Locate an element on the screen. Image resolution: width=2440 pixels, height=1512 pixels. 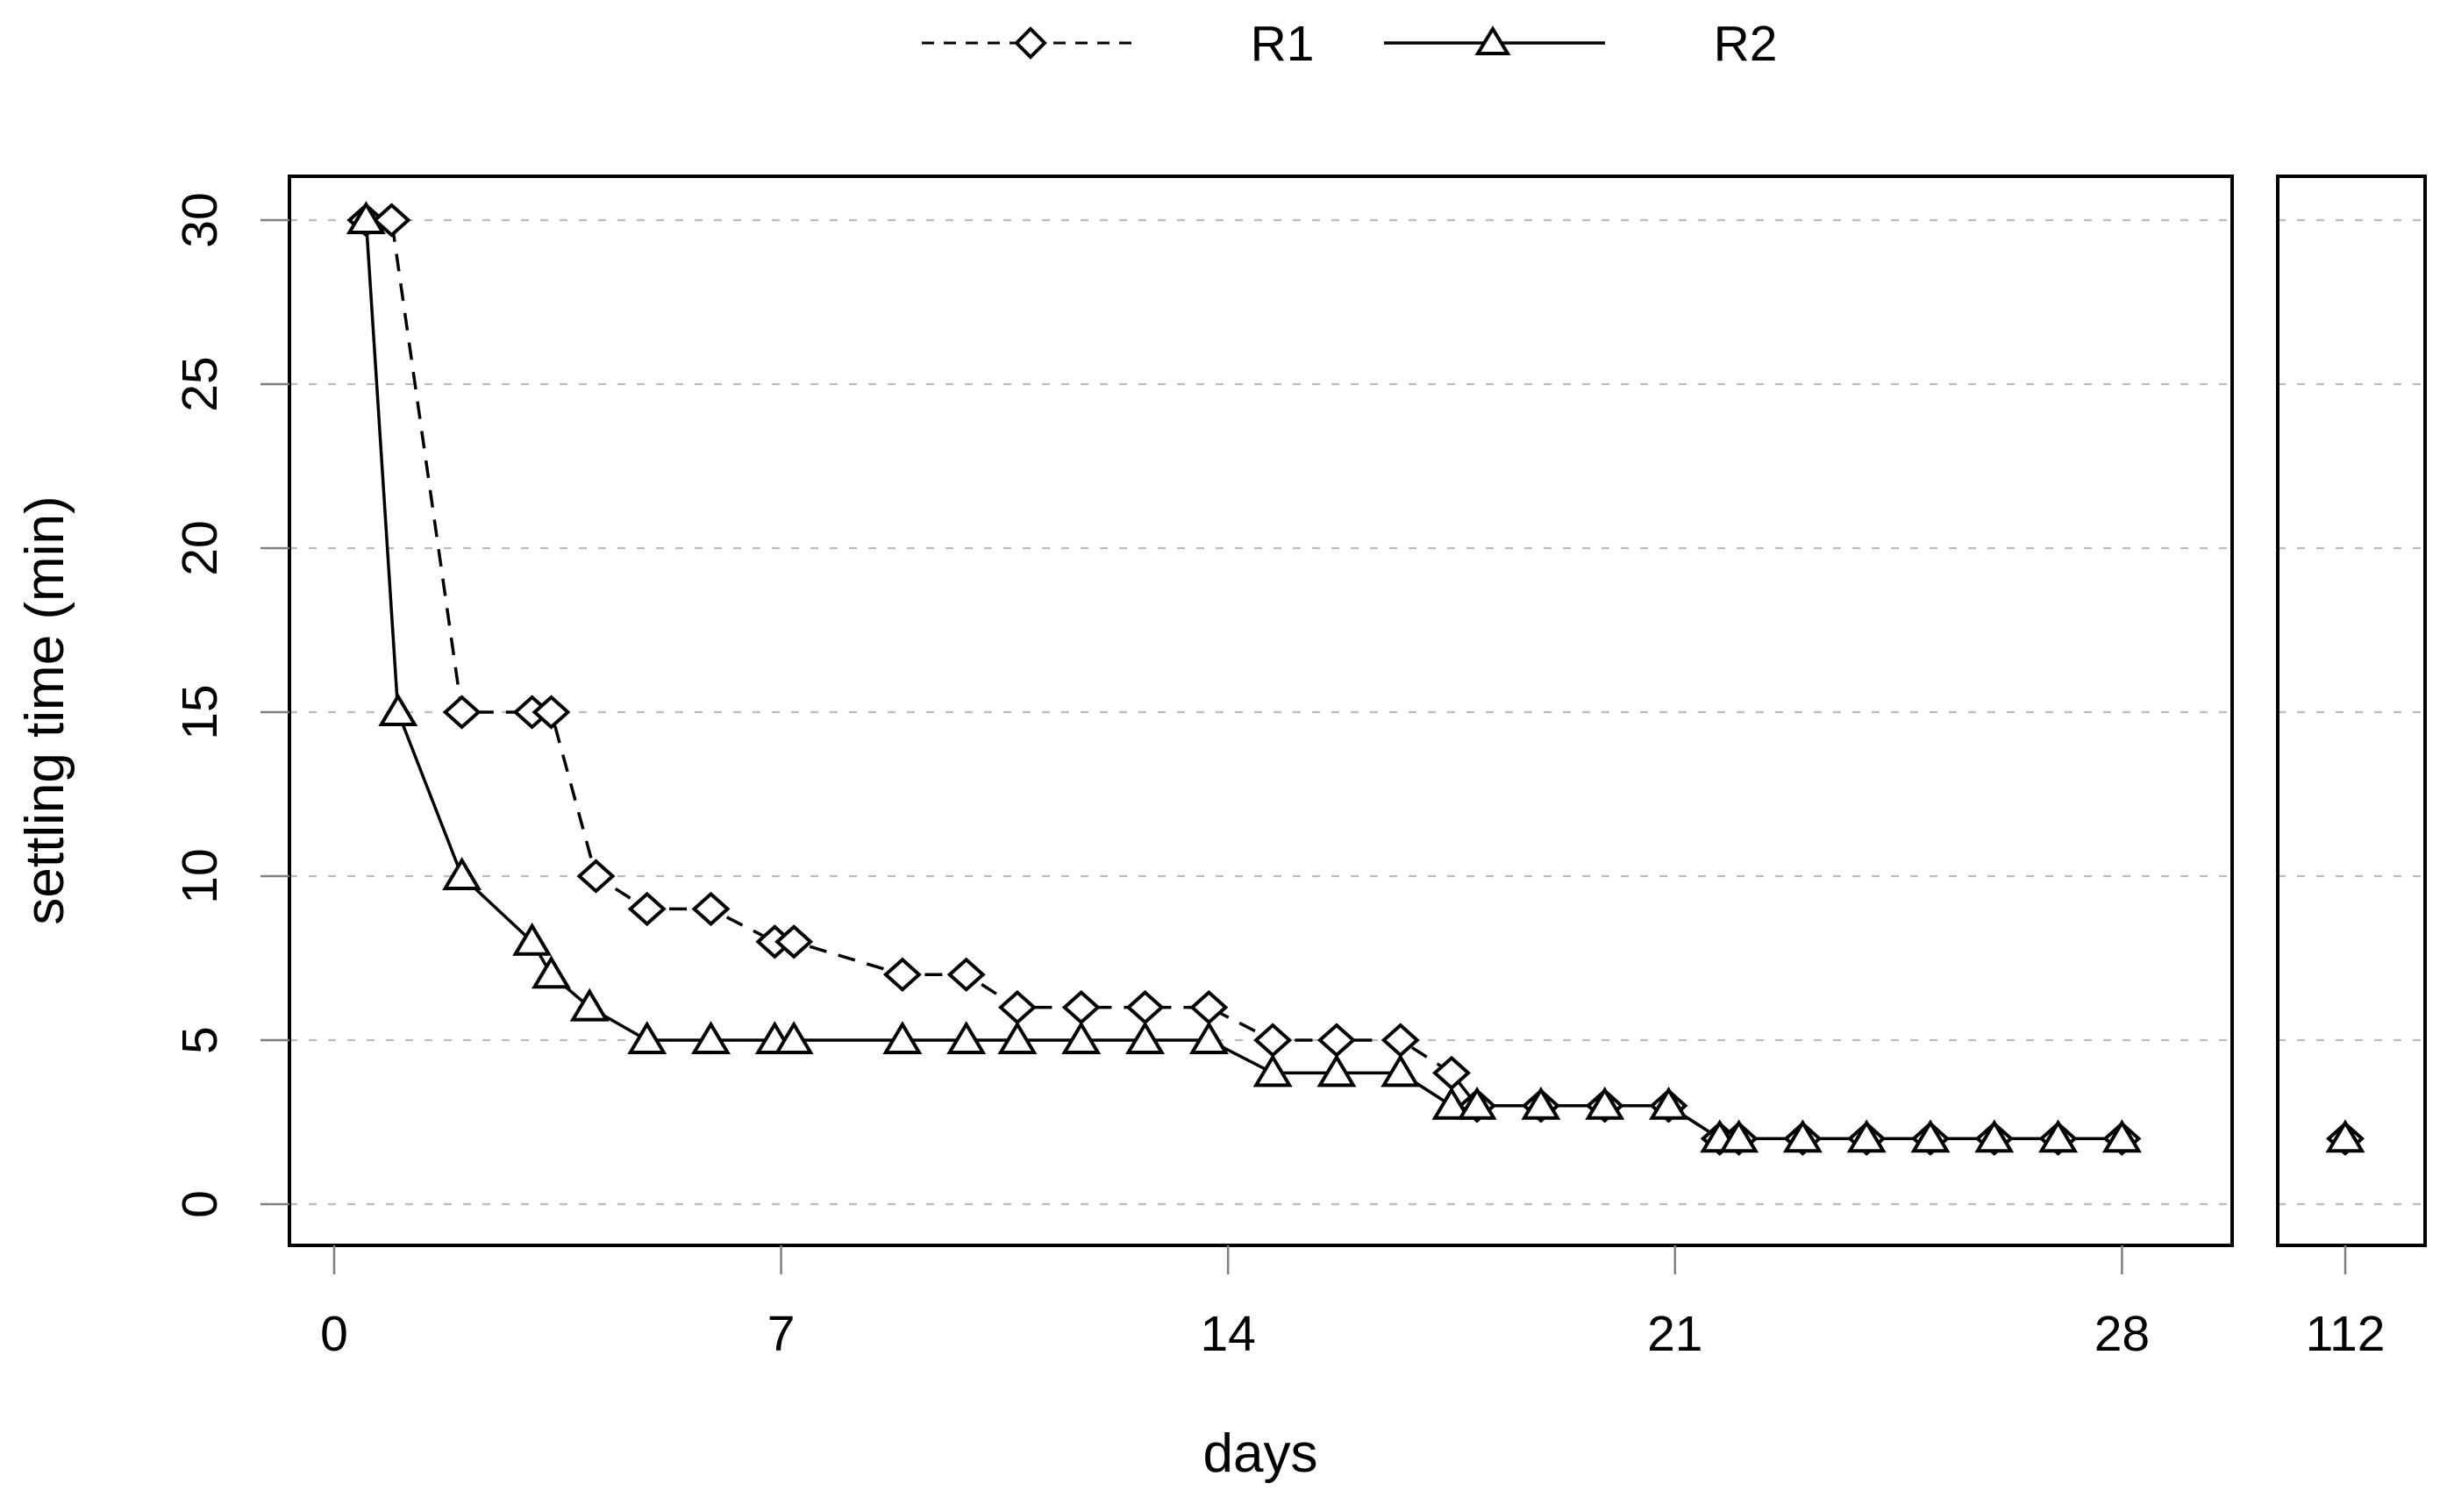
y-tick-label-15: 15 is located at coordinates (200, 711).